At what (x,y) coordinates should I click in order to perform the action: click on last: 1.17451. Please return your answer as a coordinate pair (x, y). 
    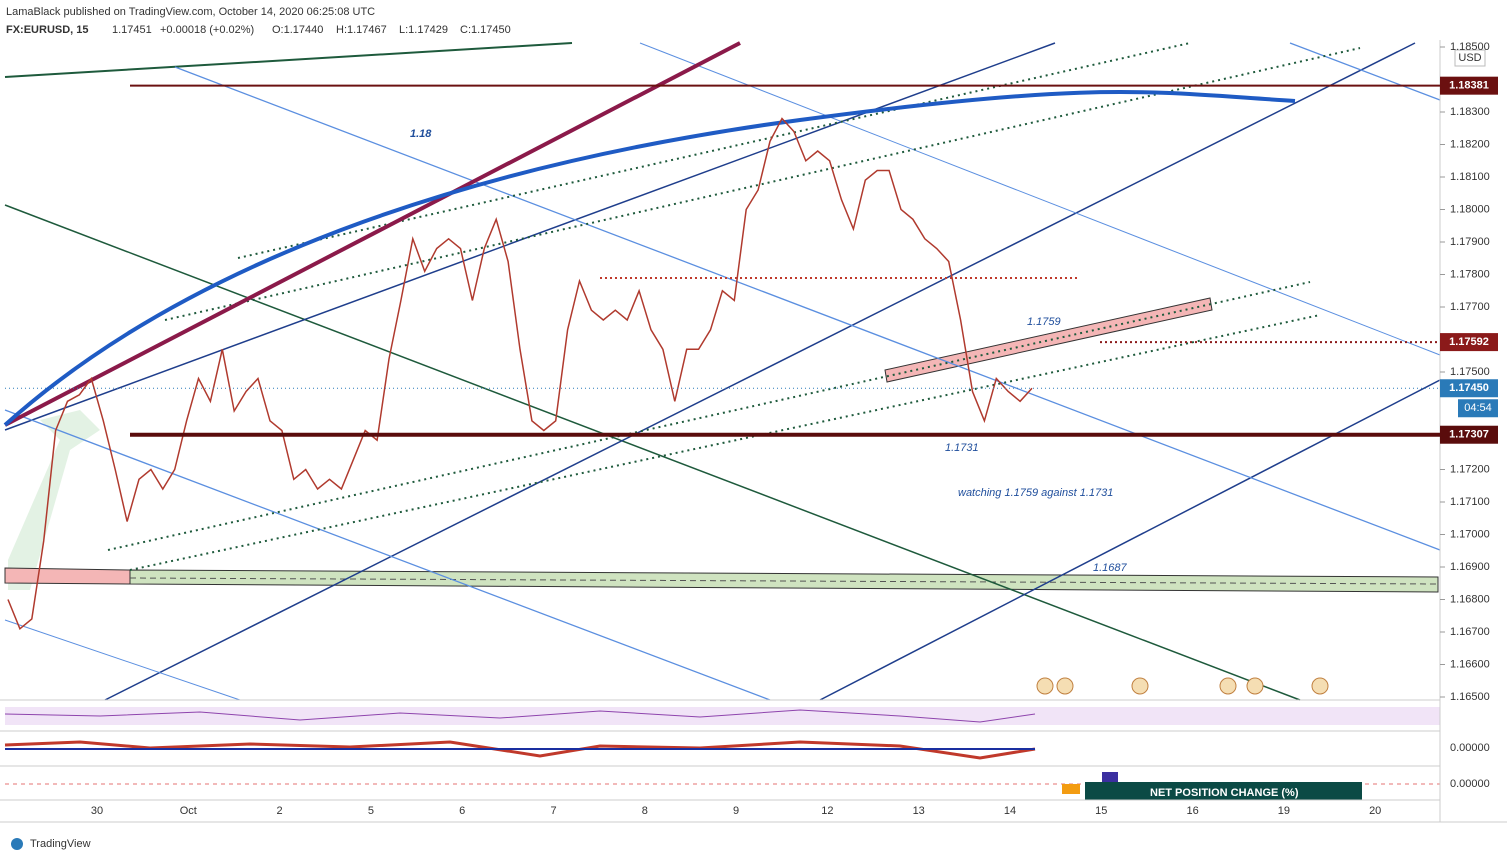
    Looking at the image, I should click on (132, 30).